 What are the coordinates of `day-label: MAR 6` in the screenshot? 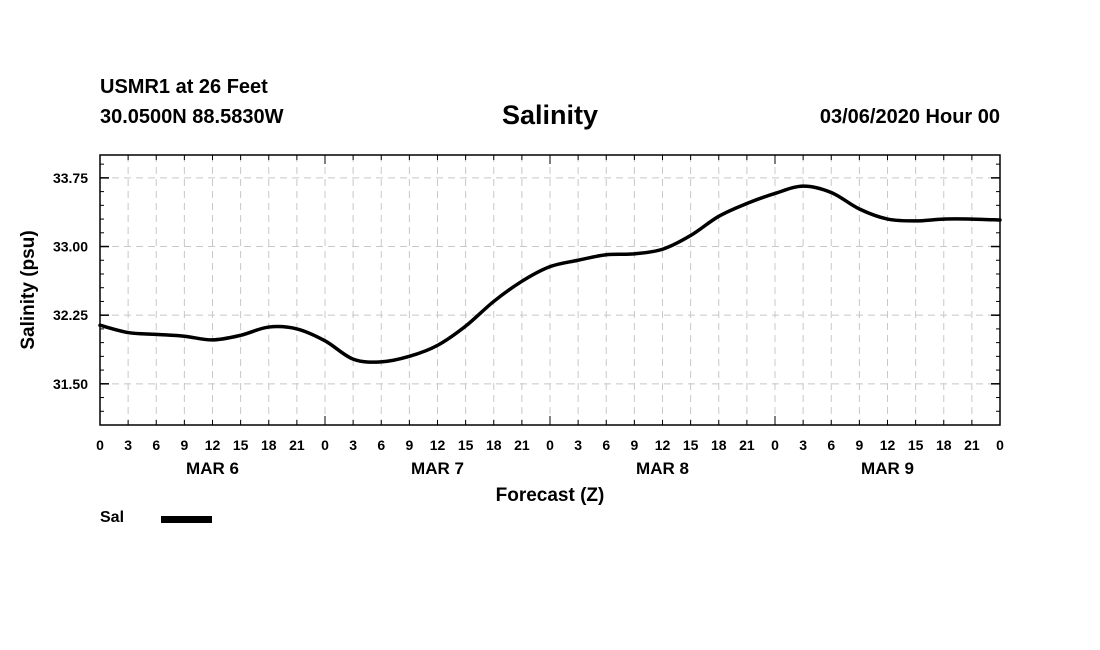 It's located at (212, 468).